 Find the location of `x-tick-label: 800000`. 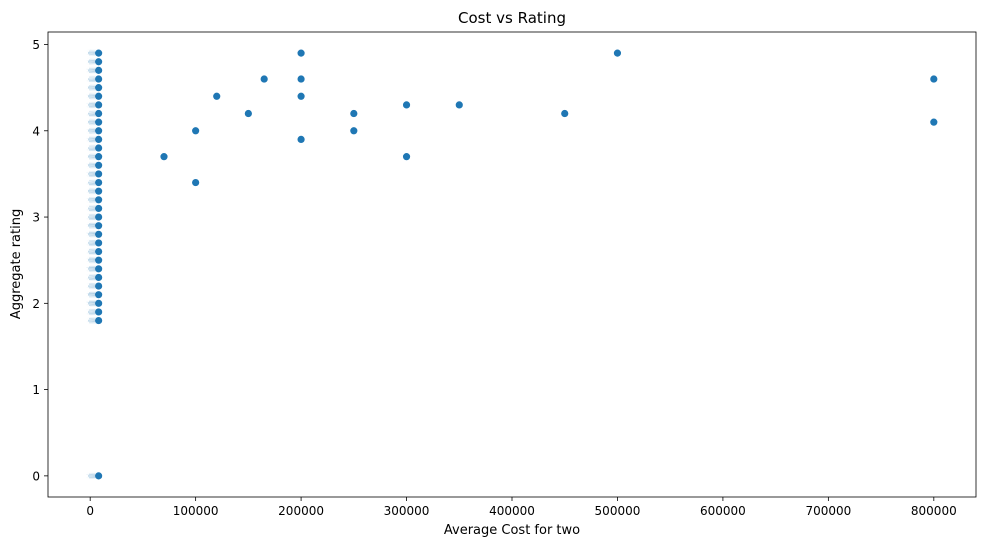

x-tick-label: 800000 is located at coordinates (934, 511).